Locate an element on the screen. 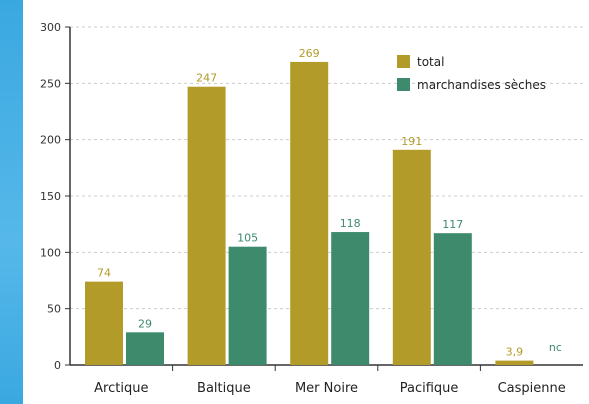  decorative-side-band is located at coordinates (11, 202).